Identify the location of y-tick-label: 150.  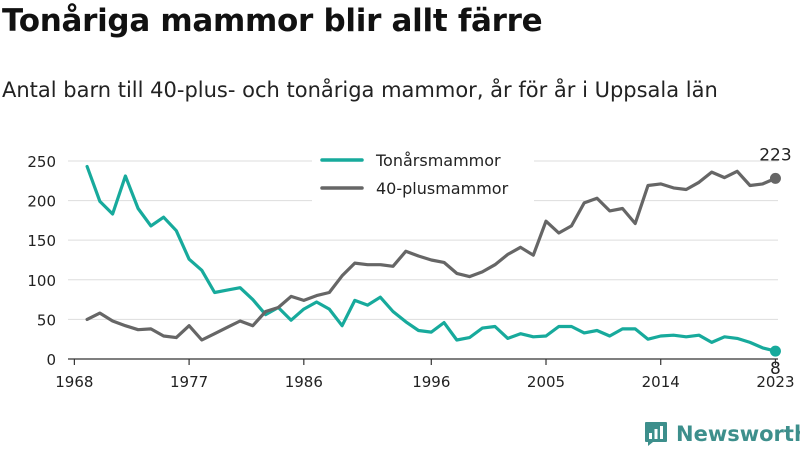
(41, 241).